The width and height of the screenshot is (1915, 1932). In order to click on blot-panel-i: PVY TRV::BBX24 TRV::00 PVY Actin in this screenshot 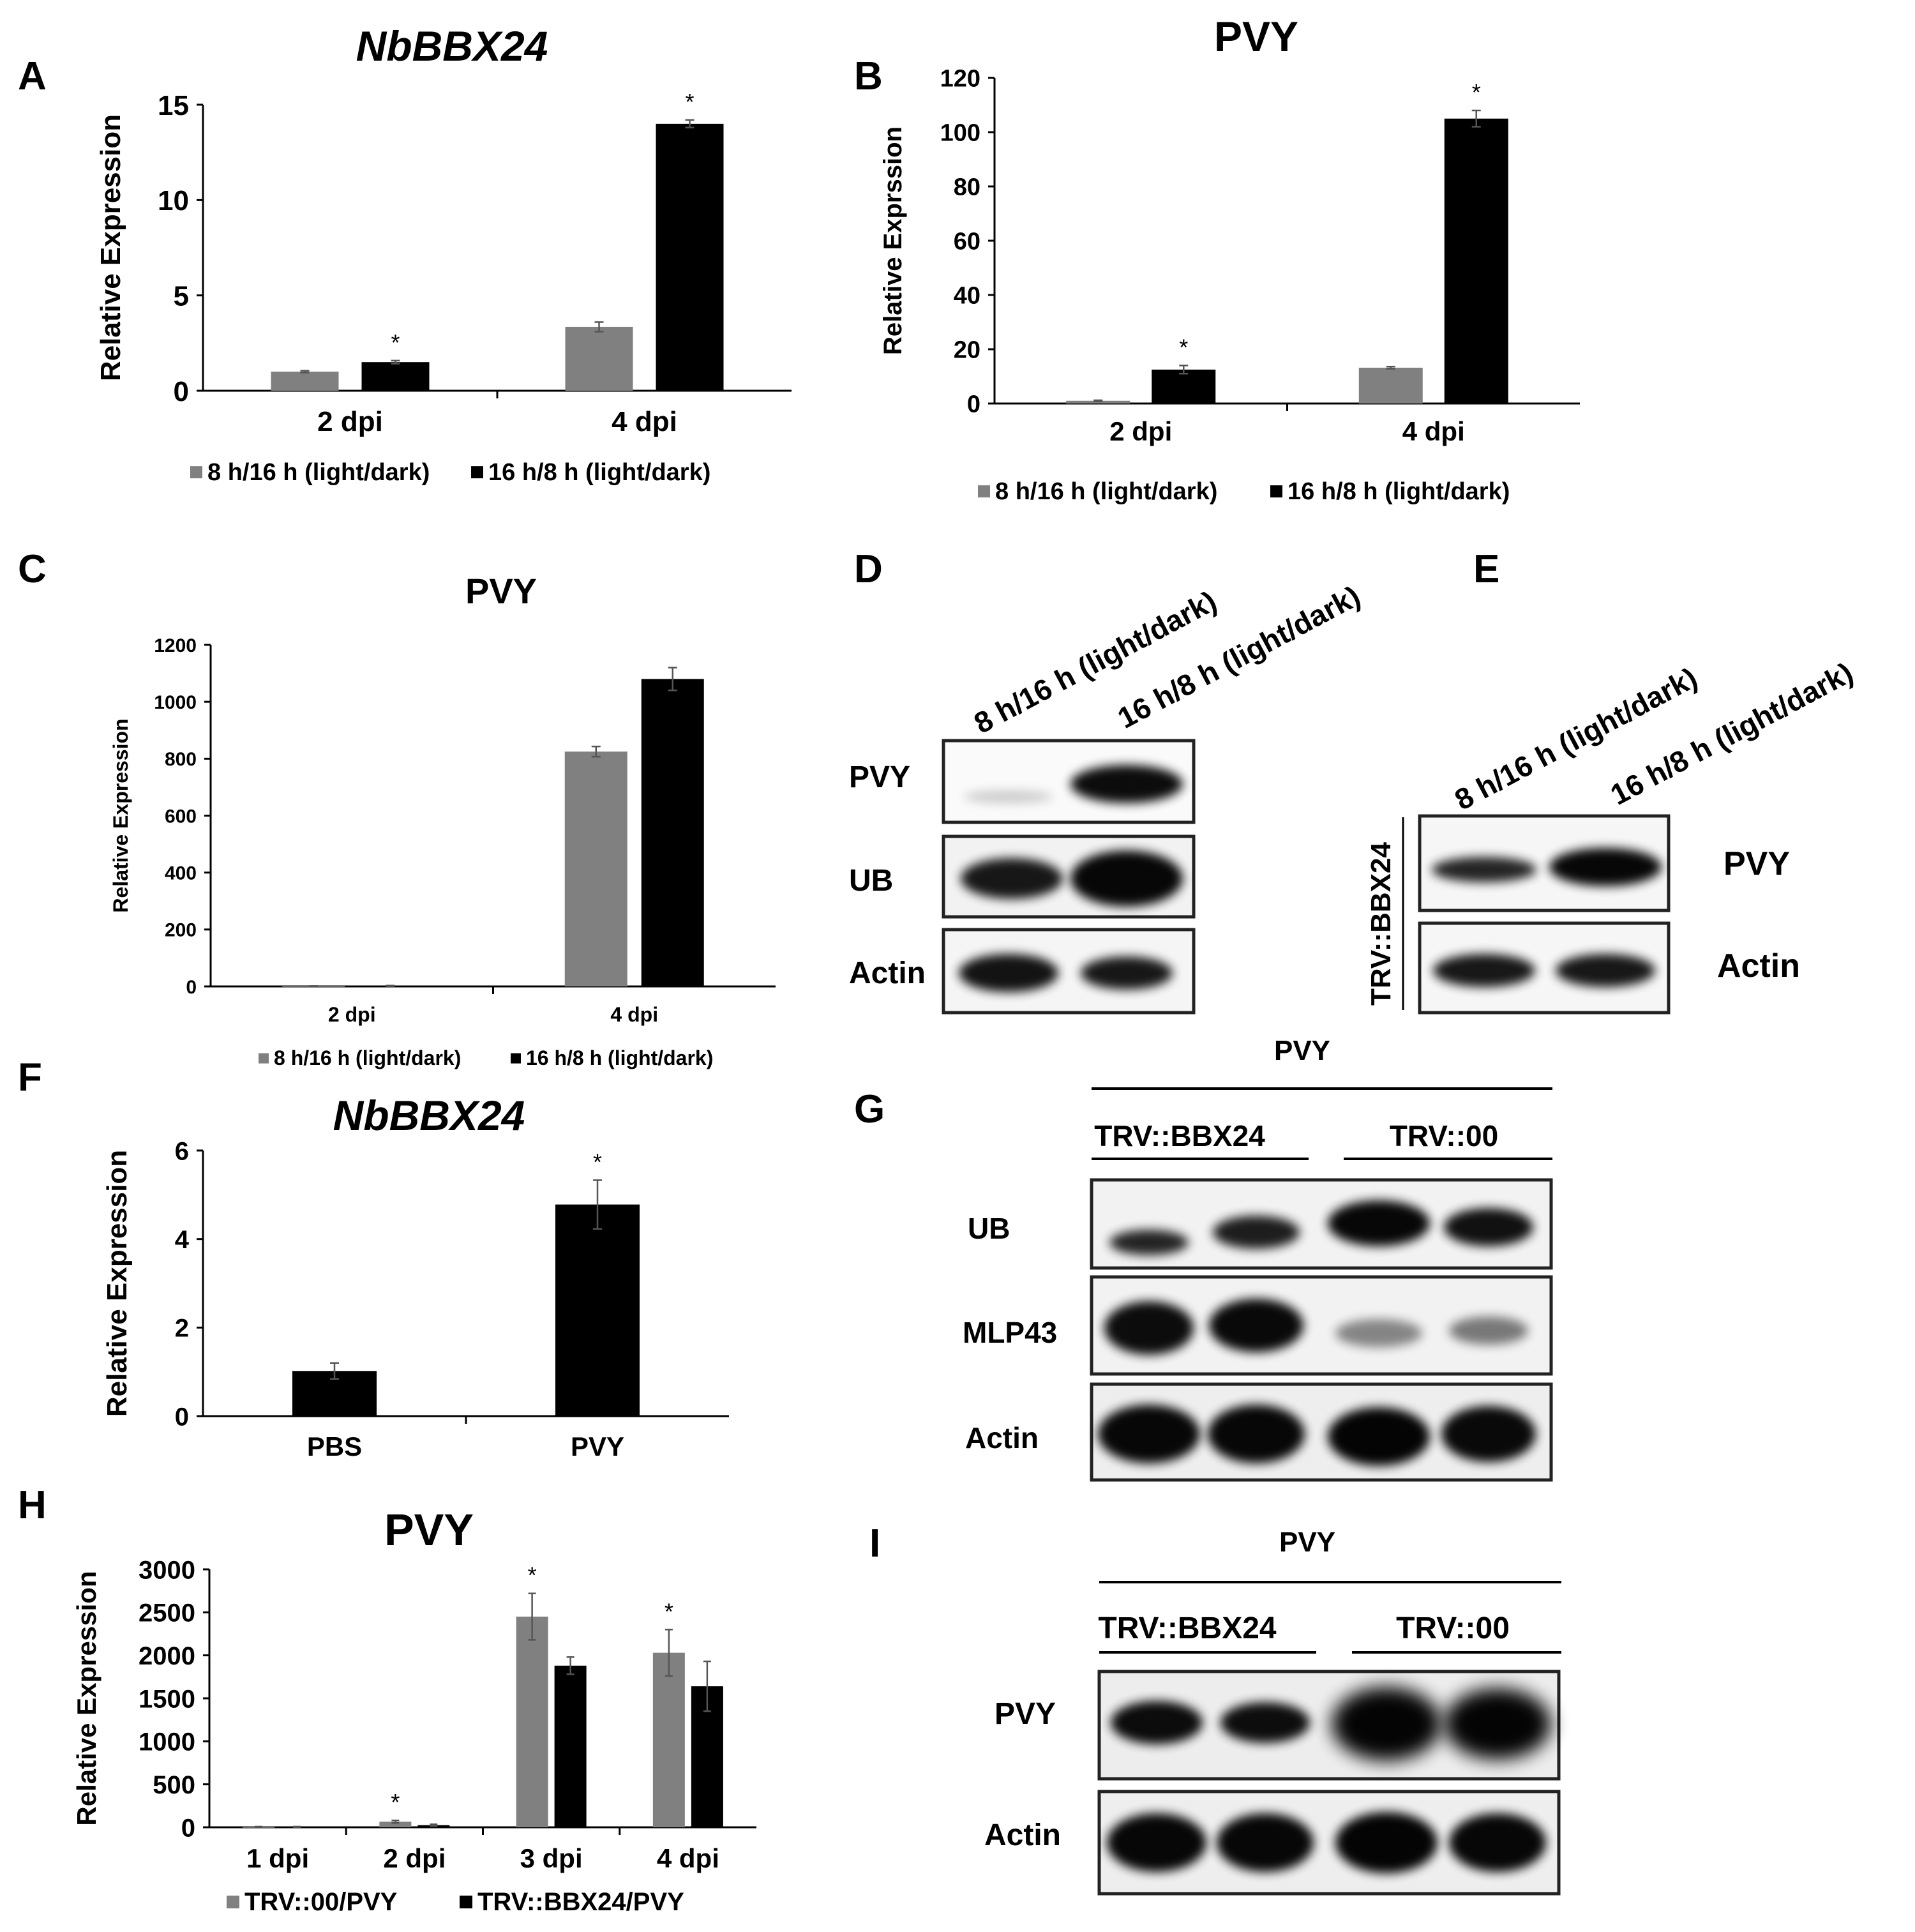, I will do `click(1272, 1711)`.